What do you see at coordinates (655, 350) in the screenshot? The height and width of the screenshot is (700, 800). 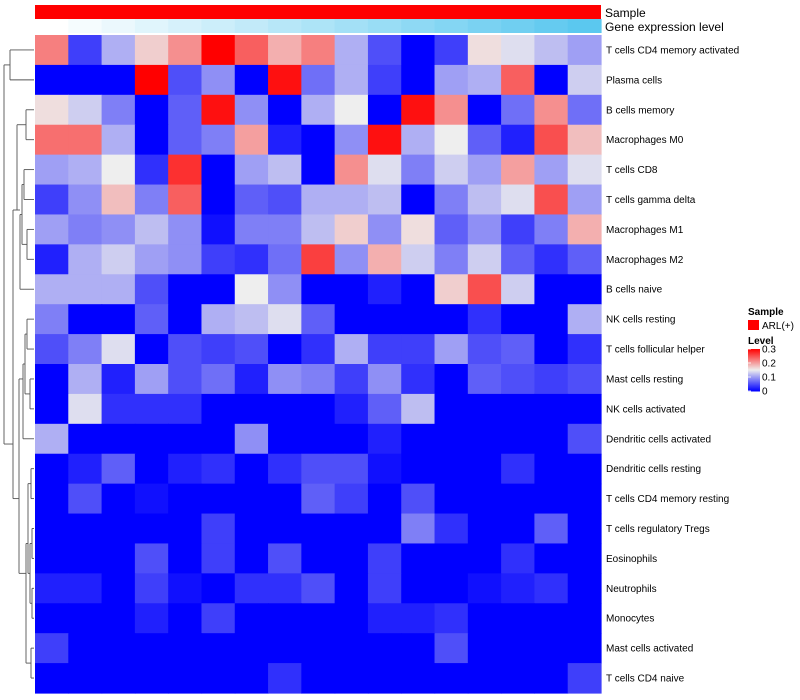 I see `row-label: T cells follicular helper` at bounding box center [655, 350].